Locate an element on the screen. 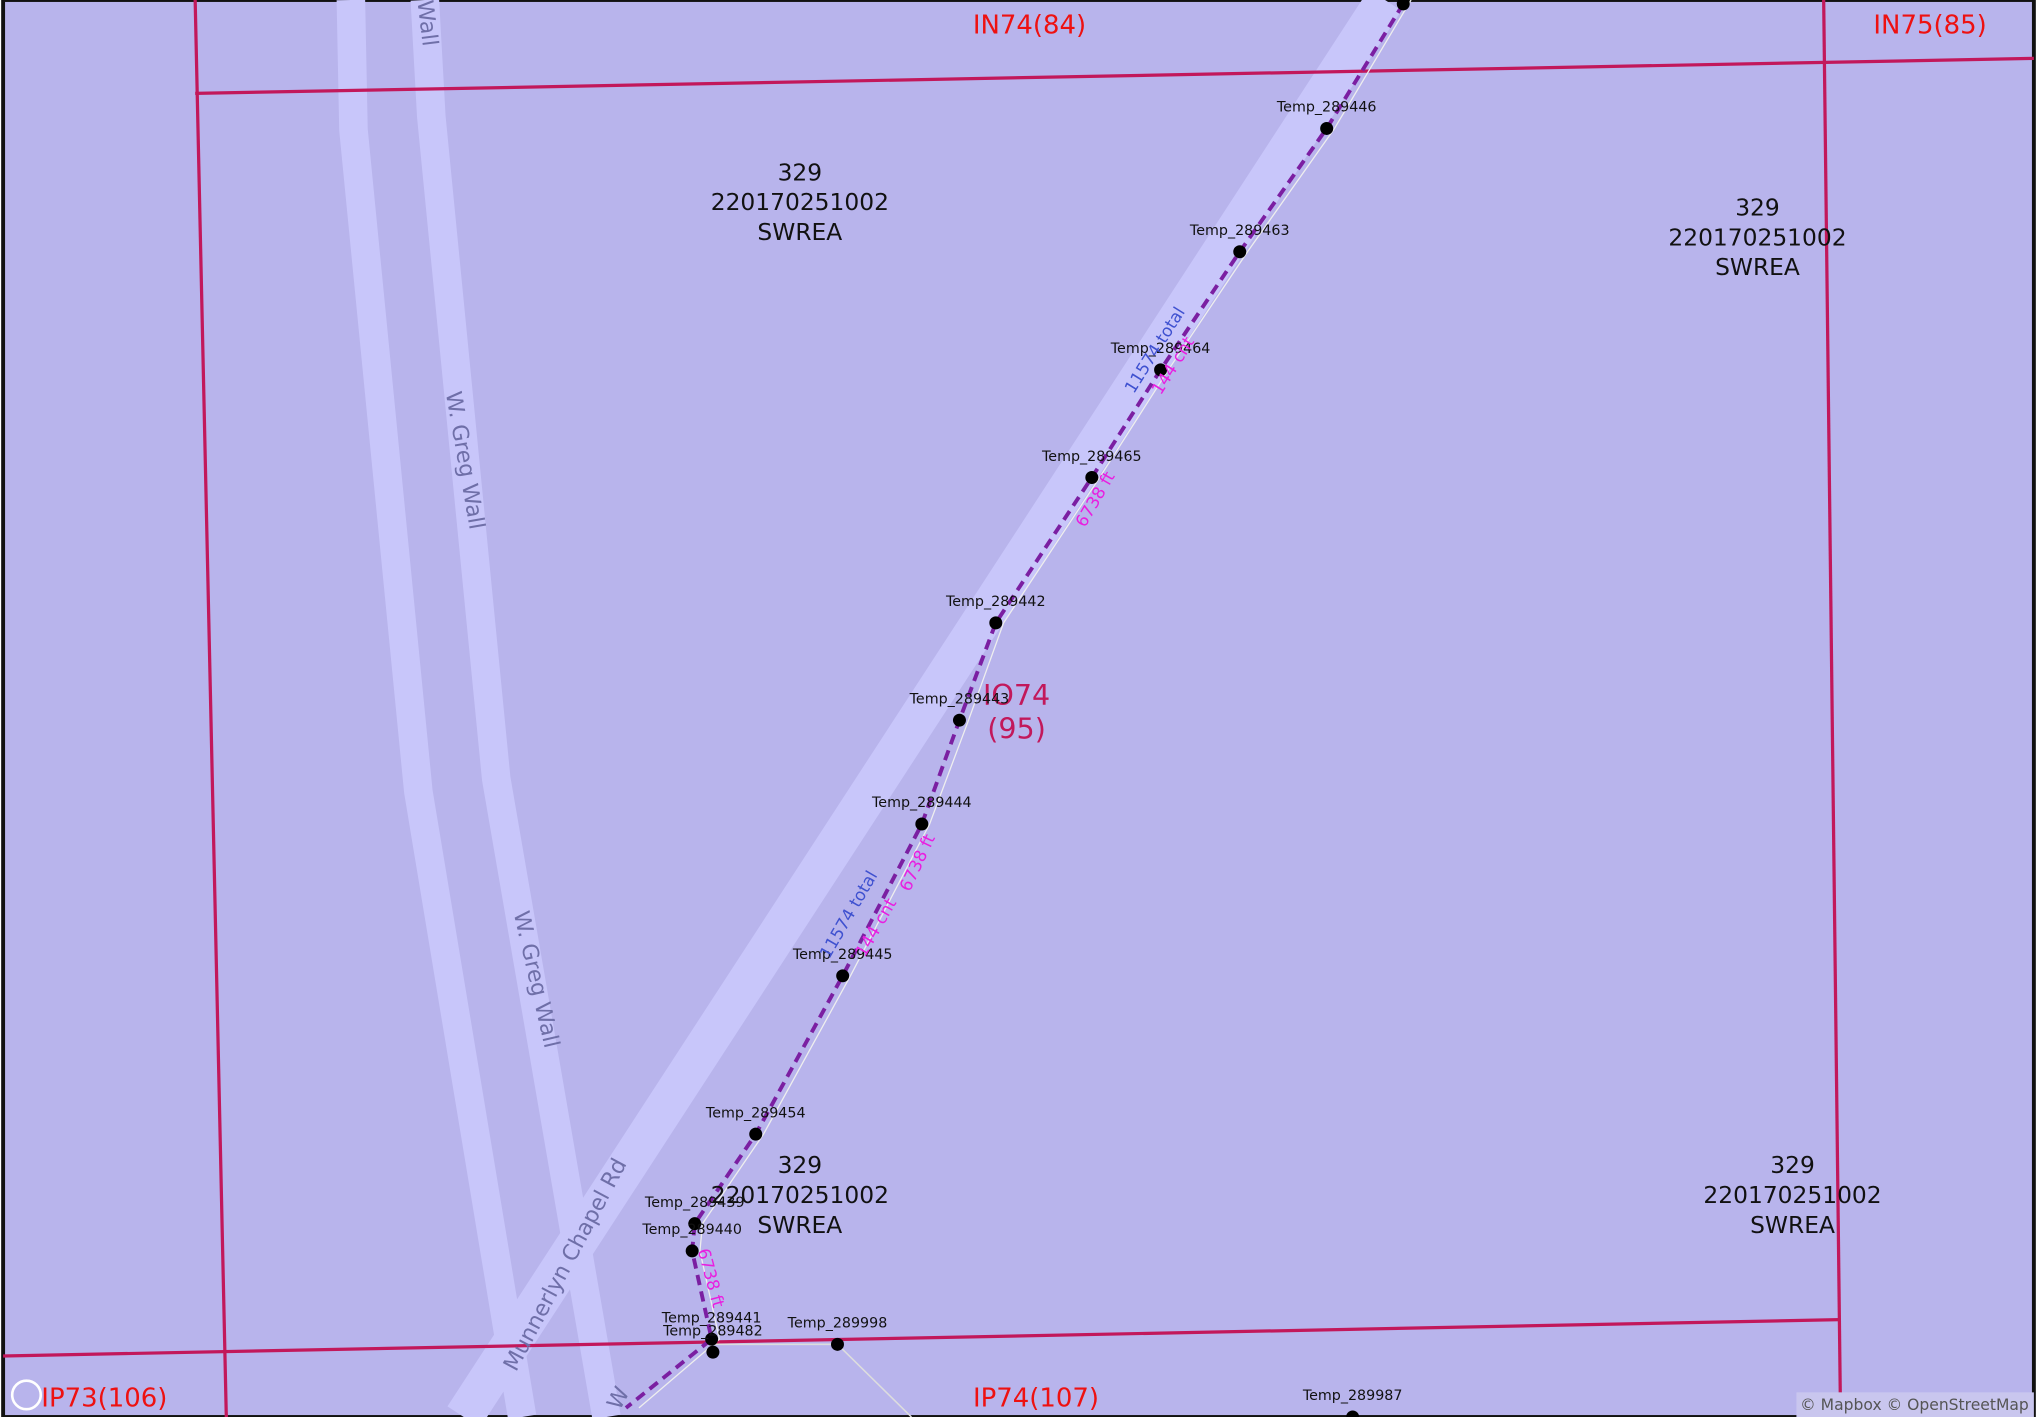 The image size is (2037, 1417). node-label: Temp_289454 is located at coordinates (755, 1113).